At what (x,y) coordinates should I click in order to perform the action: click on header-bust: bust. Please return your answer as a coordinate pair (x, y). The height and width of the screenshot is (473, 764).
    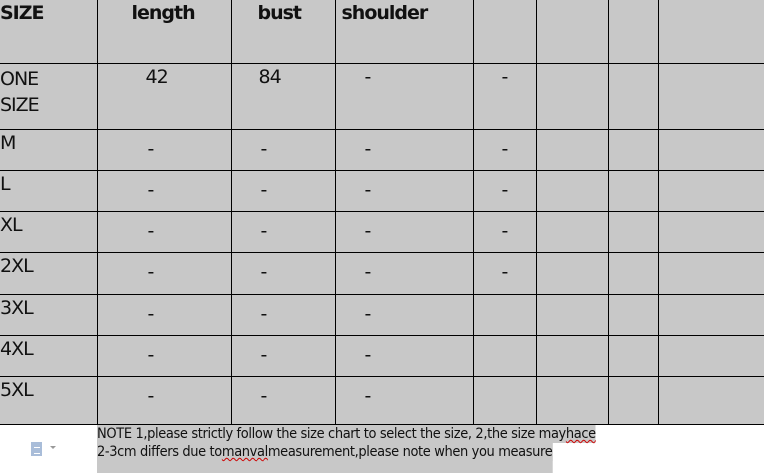
    Looking at the image, I should click on (283, 32).